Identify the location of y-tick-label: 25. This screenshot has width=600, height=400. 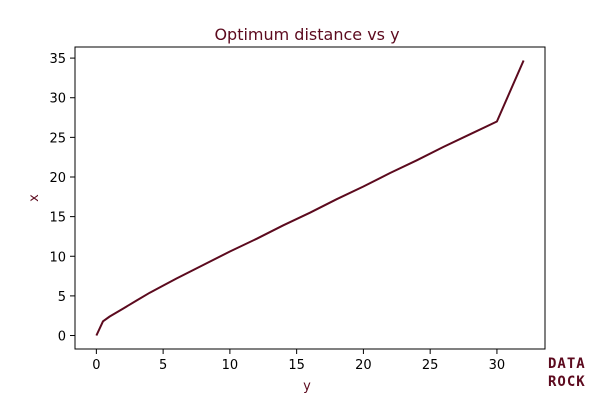
(57, 138).